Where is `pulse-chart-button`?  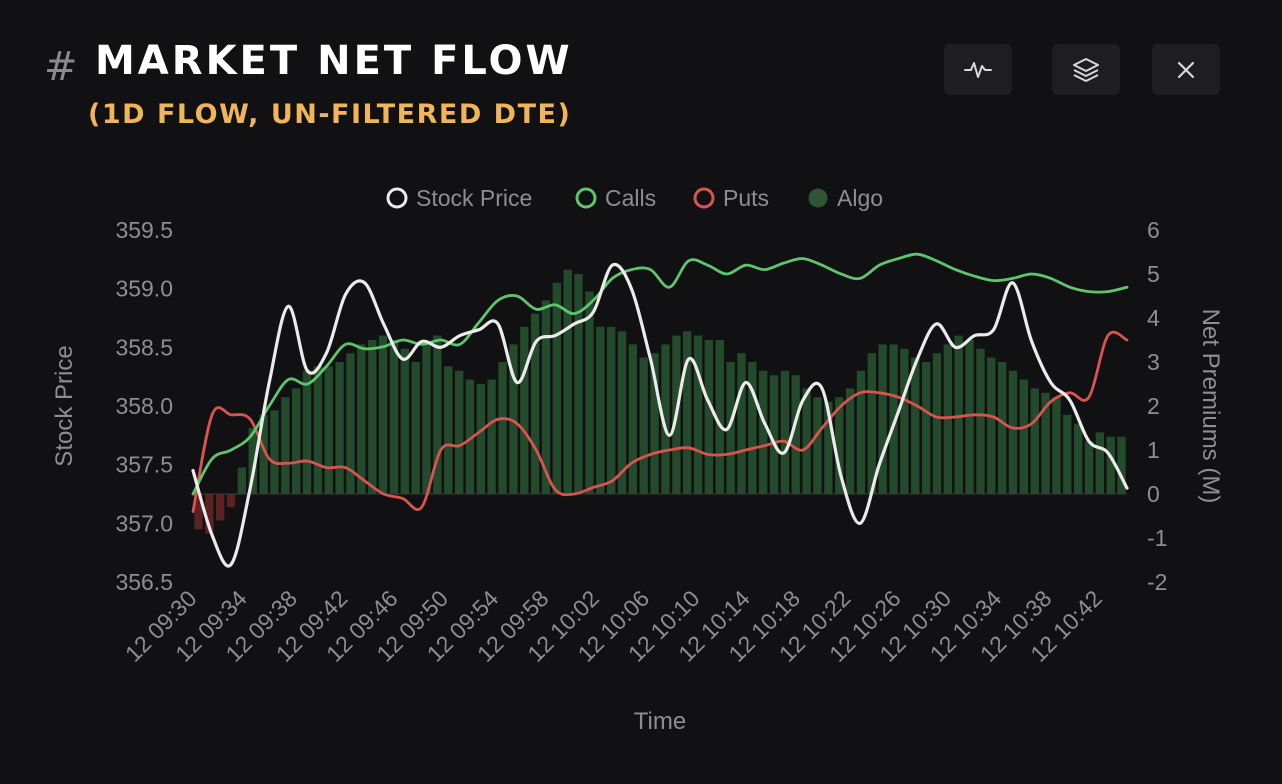 pulse-chart-button is located at coordinates (978, 69).